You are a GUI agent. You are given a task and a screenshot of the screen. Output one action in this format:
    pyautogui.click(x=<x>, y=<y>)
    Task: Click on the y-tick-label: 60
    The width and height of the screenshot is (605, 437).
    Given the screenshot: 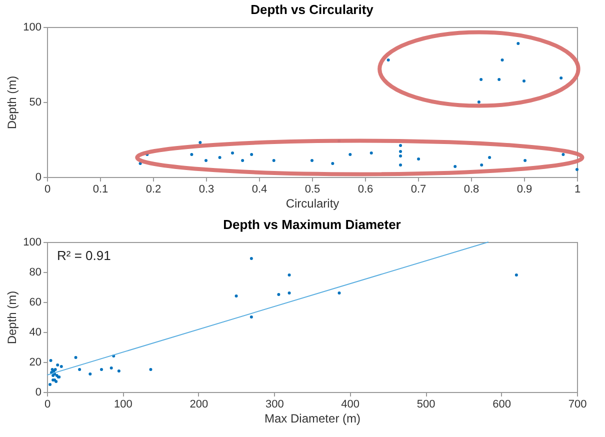 What is the action you would take?
    pyautogui.click(x=35, y=302)
    